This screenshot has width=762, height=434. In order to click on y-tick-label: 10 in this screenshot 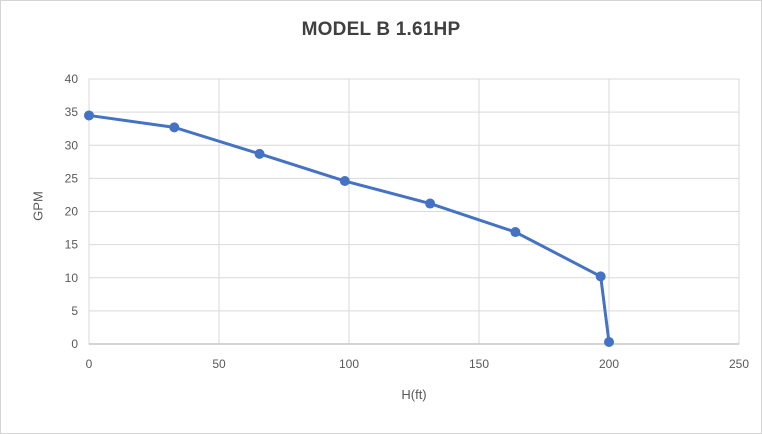, I will do `click(72, 278)`.